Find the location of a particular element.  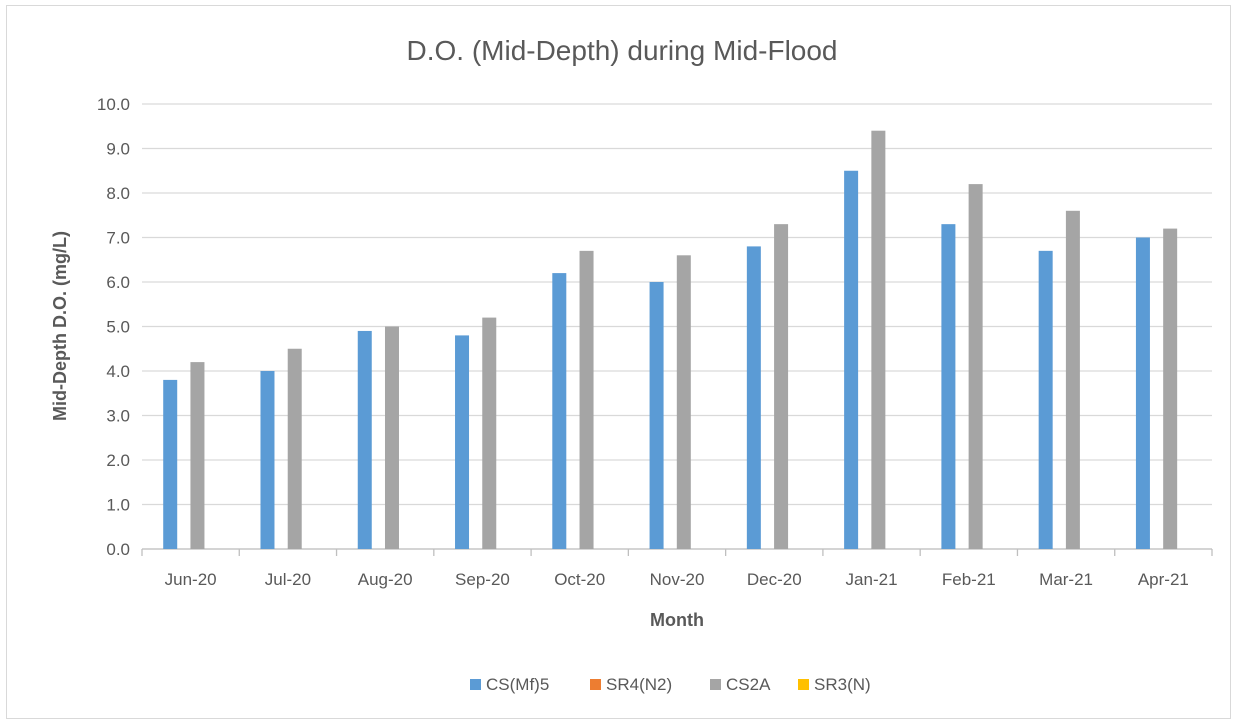

y-axis-ticks: 0.0 1.0 2.0 3.0 4.0 5.0 6.0 7.0 8.0 9.0 10.0 is located at coordinates (113, 327).